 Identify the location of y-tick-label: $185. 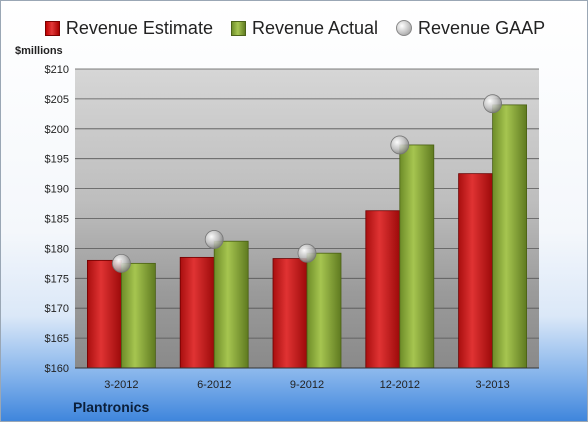
(57, 220).